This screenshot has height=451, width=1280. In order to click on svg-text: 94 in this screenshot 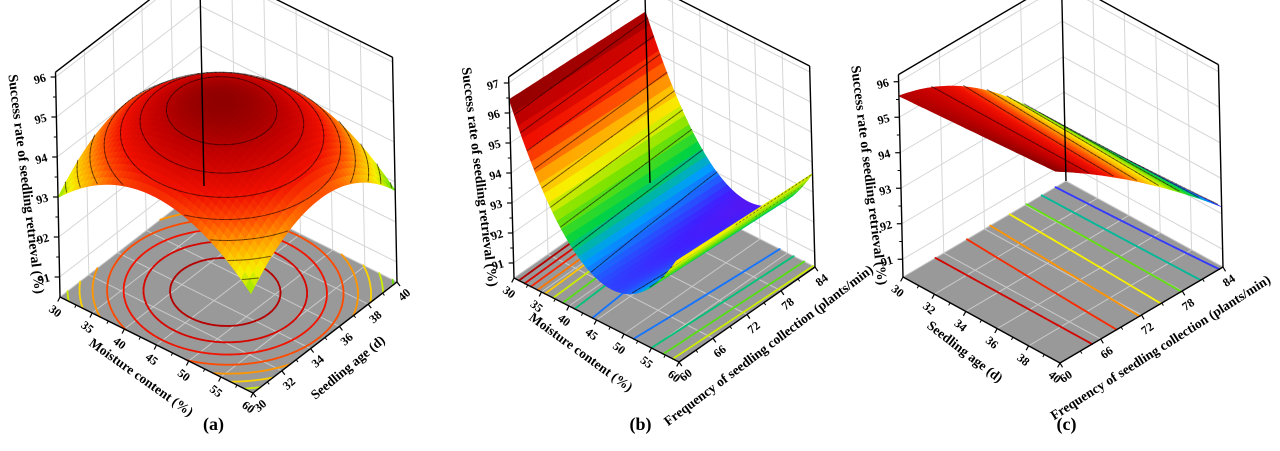, I will do `click(41, 158)`.